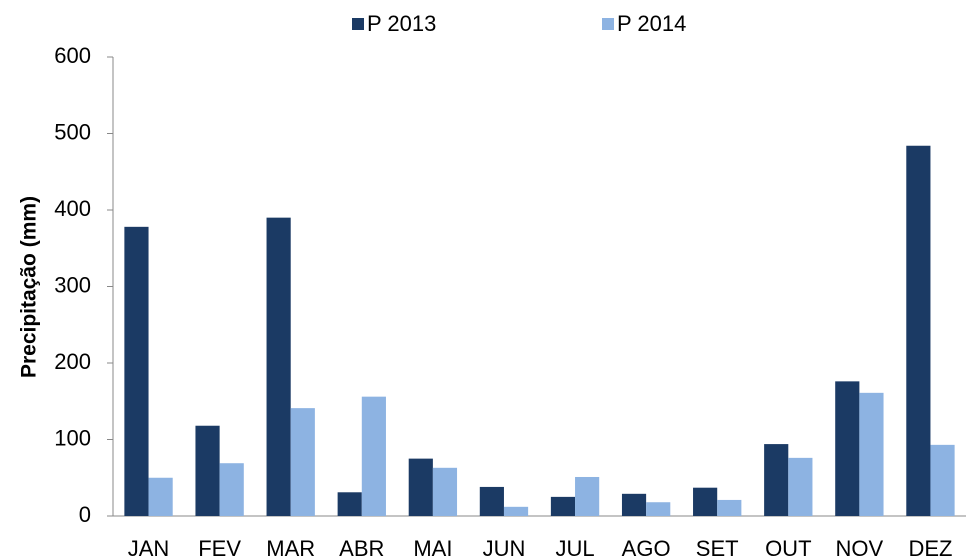  I want to click on x-tick-label: AGO, so click(646, 547).